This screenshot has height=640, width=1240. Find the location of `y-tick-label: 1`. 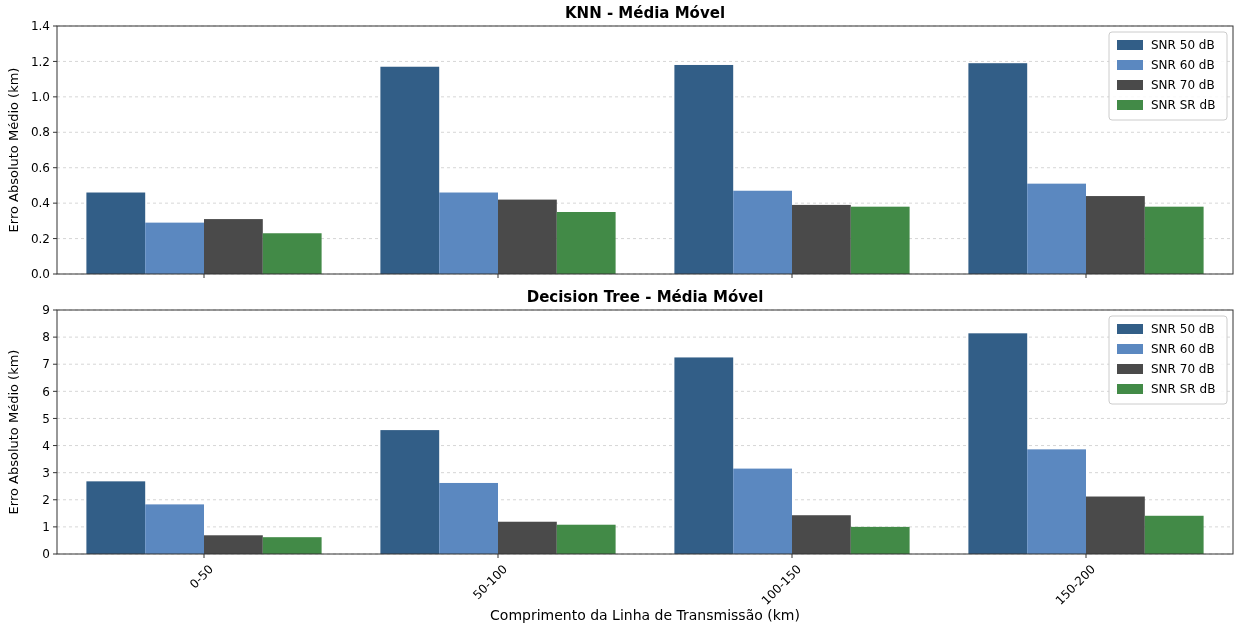

y-tick-label: 1 is located at coordinates (46, 527).